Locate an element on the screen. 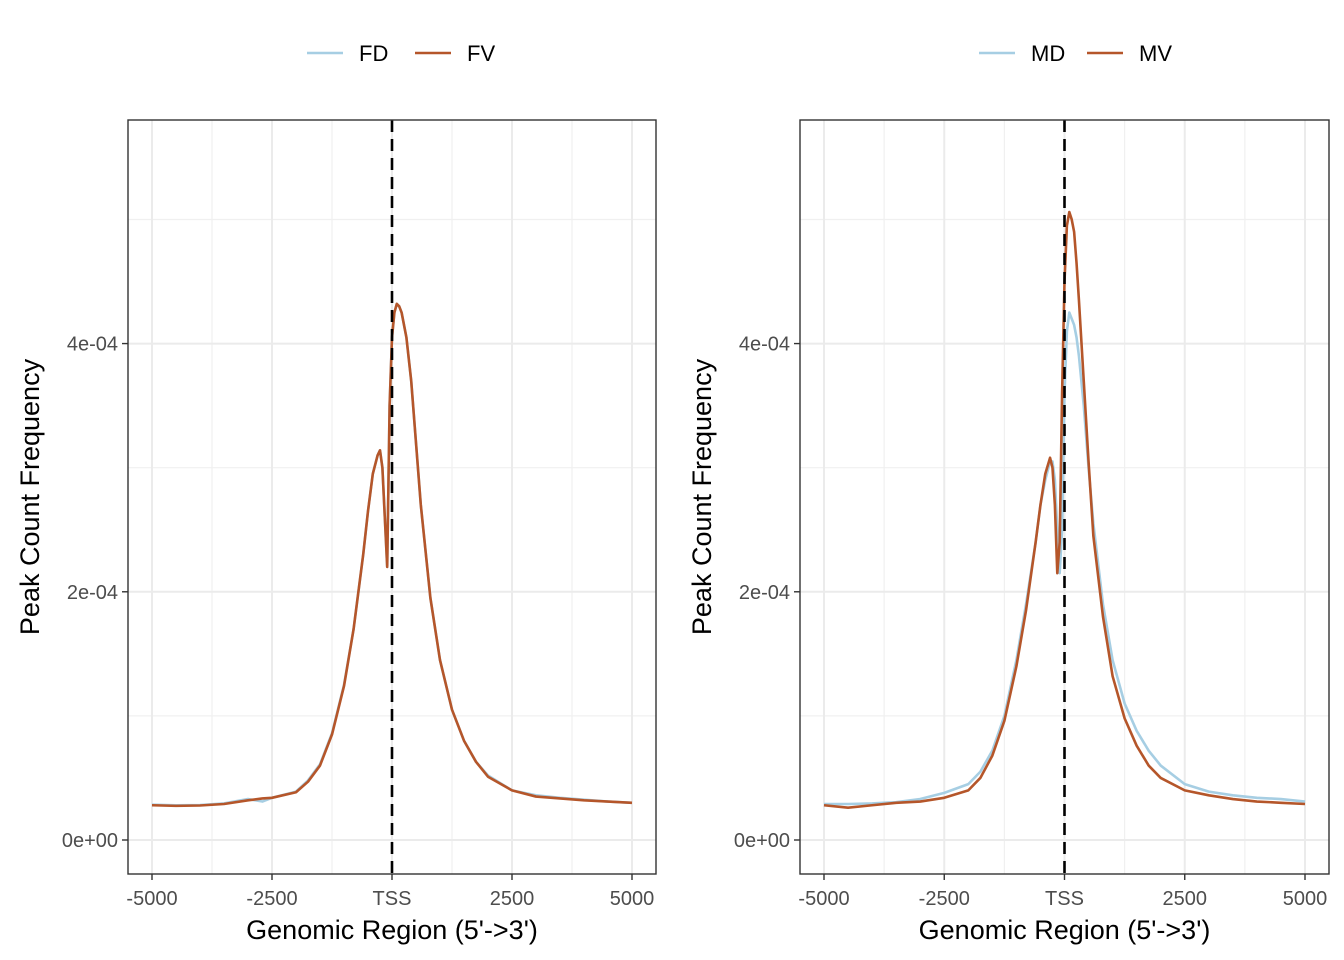 The width and height of the screenshot is (1344, 960). legend: FD FV is located at coordinates (401, 53).